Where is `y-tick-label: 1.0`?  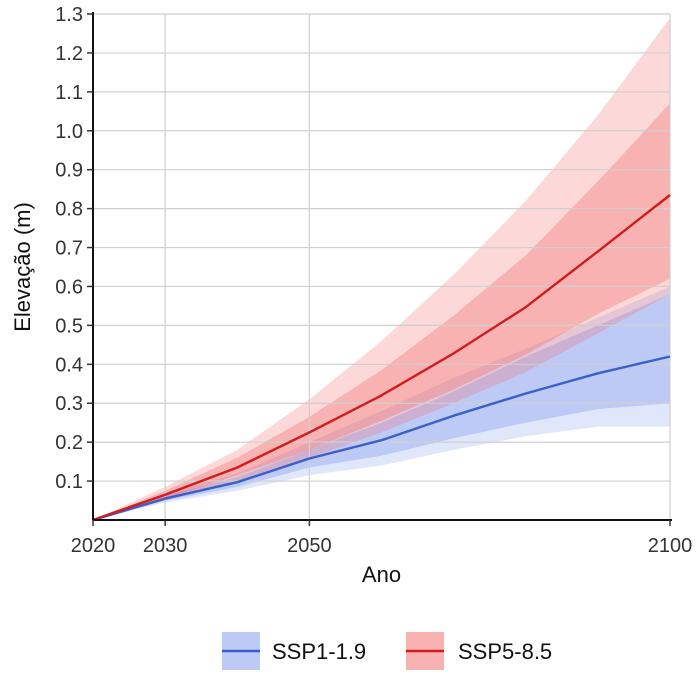
y-tick-label: 1.0 is located at coordinates (69, 132).